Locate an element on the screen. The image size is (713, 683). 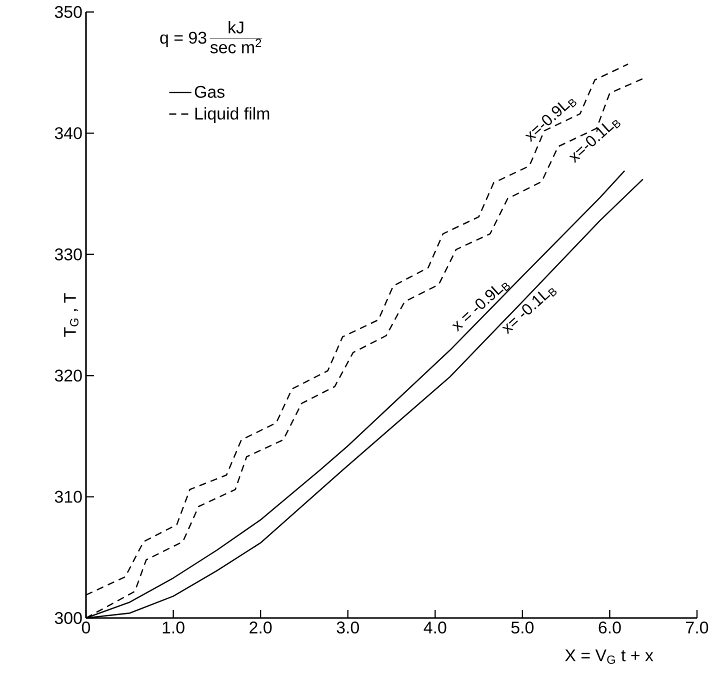
y-tick-label: 300 is located at coordinates (68, 618).